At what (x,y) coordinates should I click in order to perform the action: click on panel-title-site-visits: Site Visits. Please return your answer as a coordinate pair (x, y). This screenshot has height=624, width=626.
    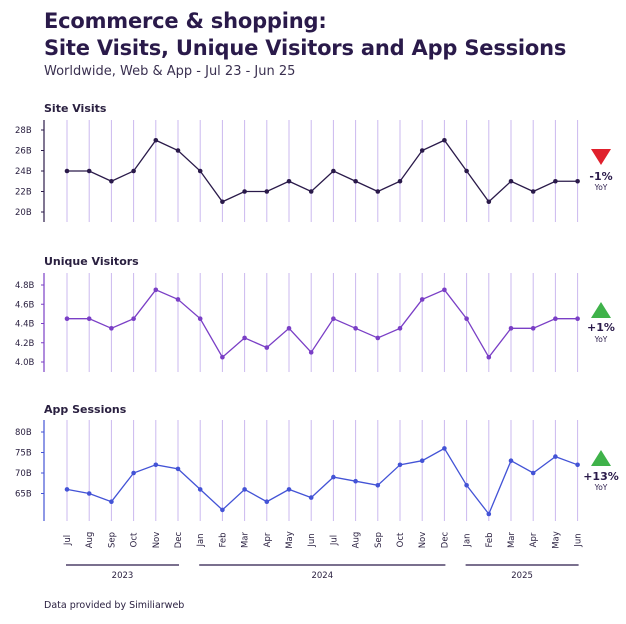
    Looking at the image, I should click on (75, 108).